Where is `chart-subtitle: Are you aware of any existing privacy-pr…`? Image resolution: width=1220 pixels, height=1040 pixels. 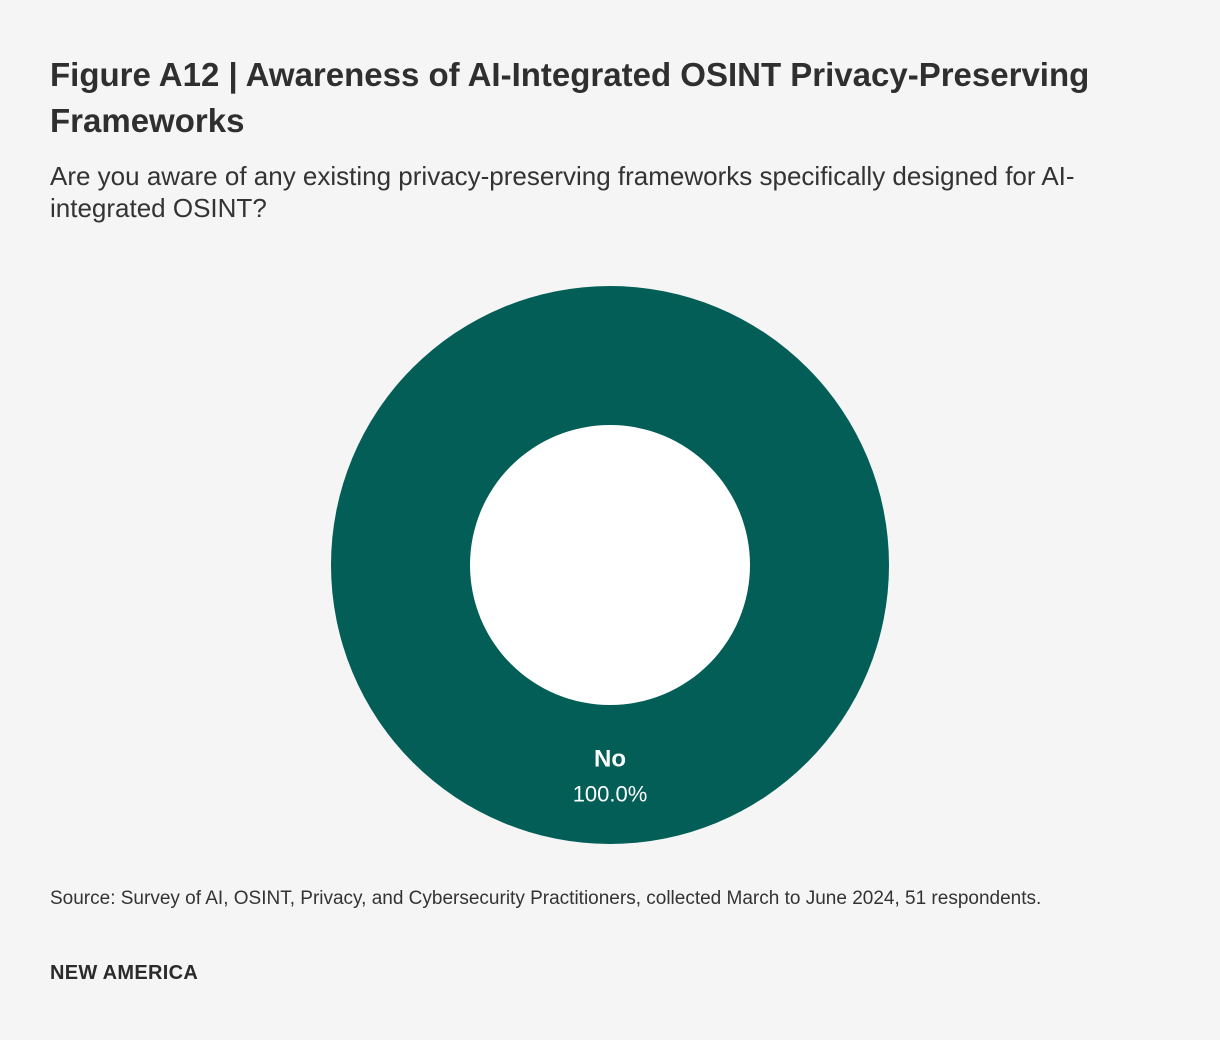 chart-subtitle: Are you aware of any existing privacy-pr… is located at coordinates (562, 192).